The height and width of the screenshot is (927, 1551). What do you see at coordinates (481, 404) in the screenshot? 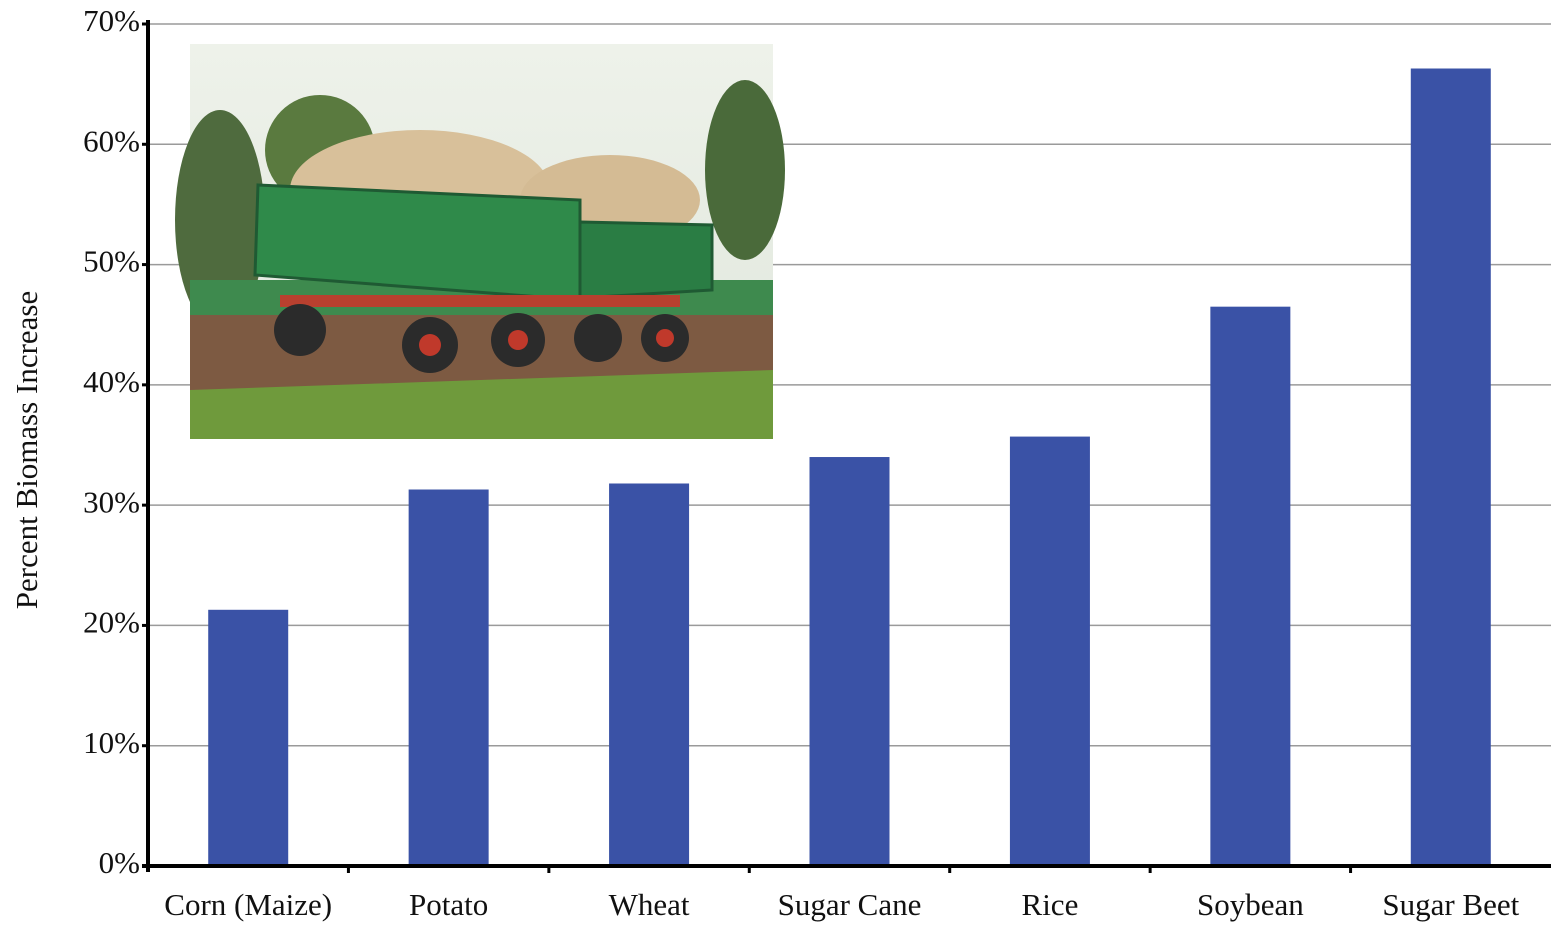
I see `photo-grass` at bounding box center [481, 404].